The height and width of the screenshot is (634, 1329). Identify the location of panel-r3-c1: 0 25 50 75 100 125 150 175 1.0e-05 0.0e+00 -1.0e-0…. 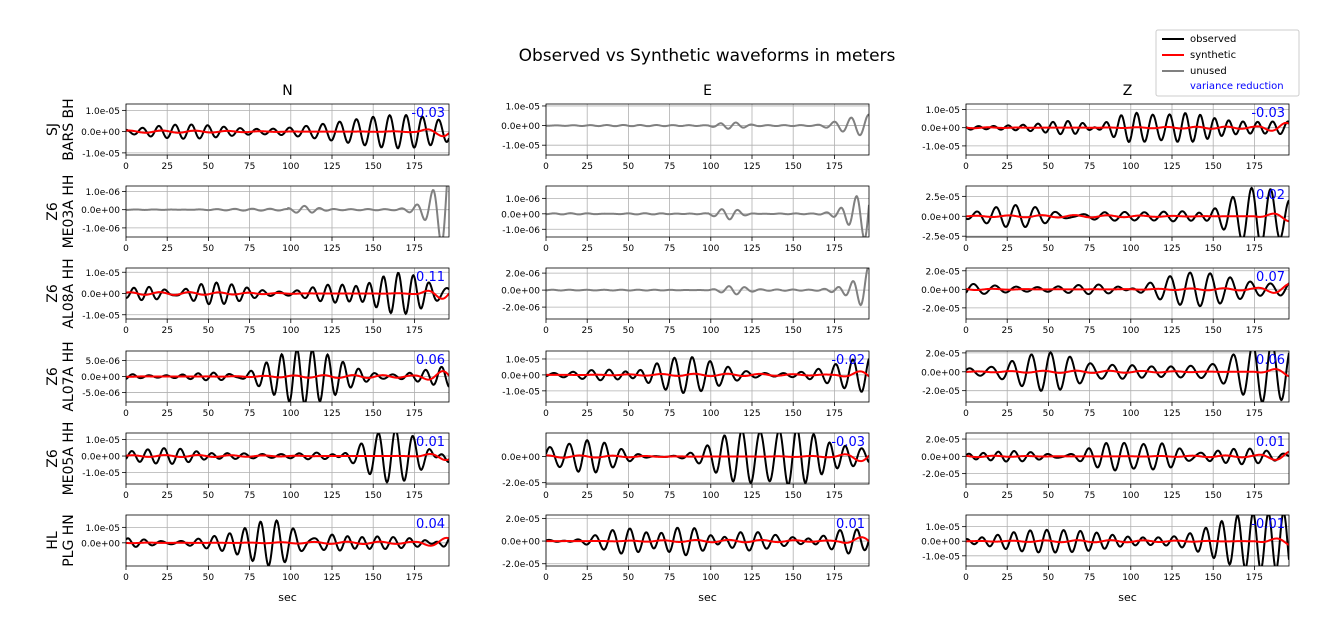
(685, 384).